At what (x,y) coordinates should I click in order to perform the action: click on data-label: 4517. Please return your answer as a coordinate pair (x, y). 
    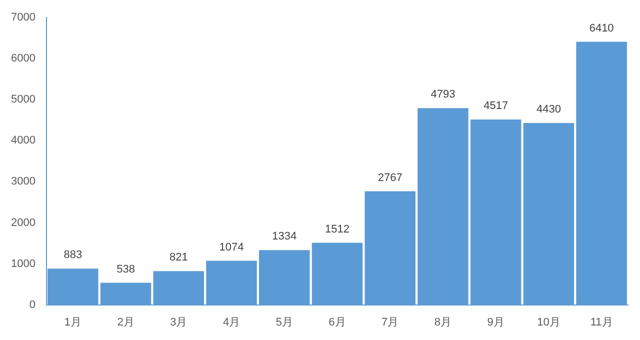
    Looking at the image, I should click on (496, 106).